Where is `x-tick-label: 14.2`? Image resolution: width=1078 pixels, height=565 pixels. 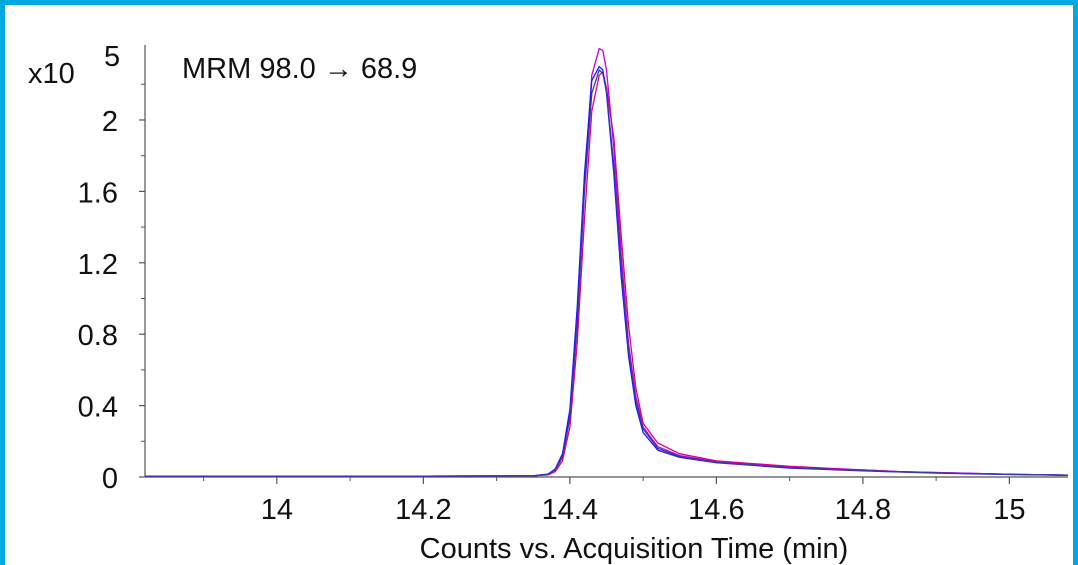
x-tick-label: 14.2 is located at coordinates (423, 510).